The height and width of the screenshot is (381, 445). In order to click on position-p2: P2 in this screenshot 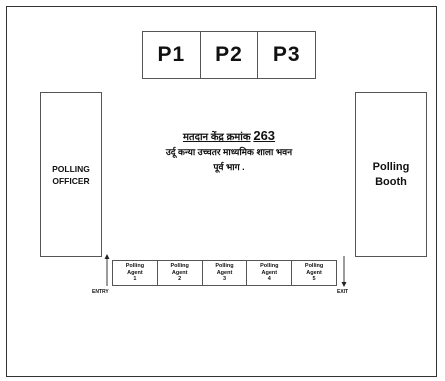, I will do `click(230, 55)`.